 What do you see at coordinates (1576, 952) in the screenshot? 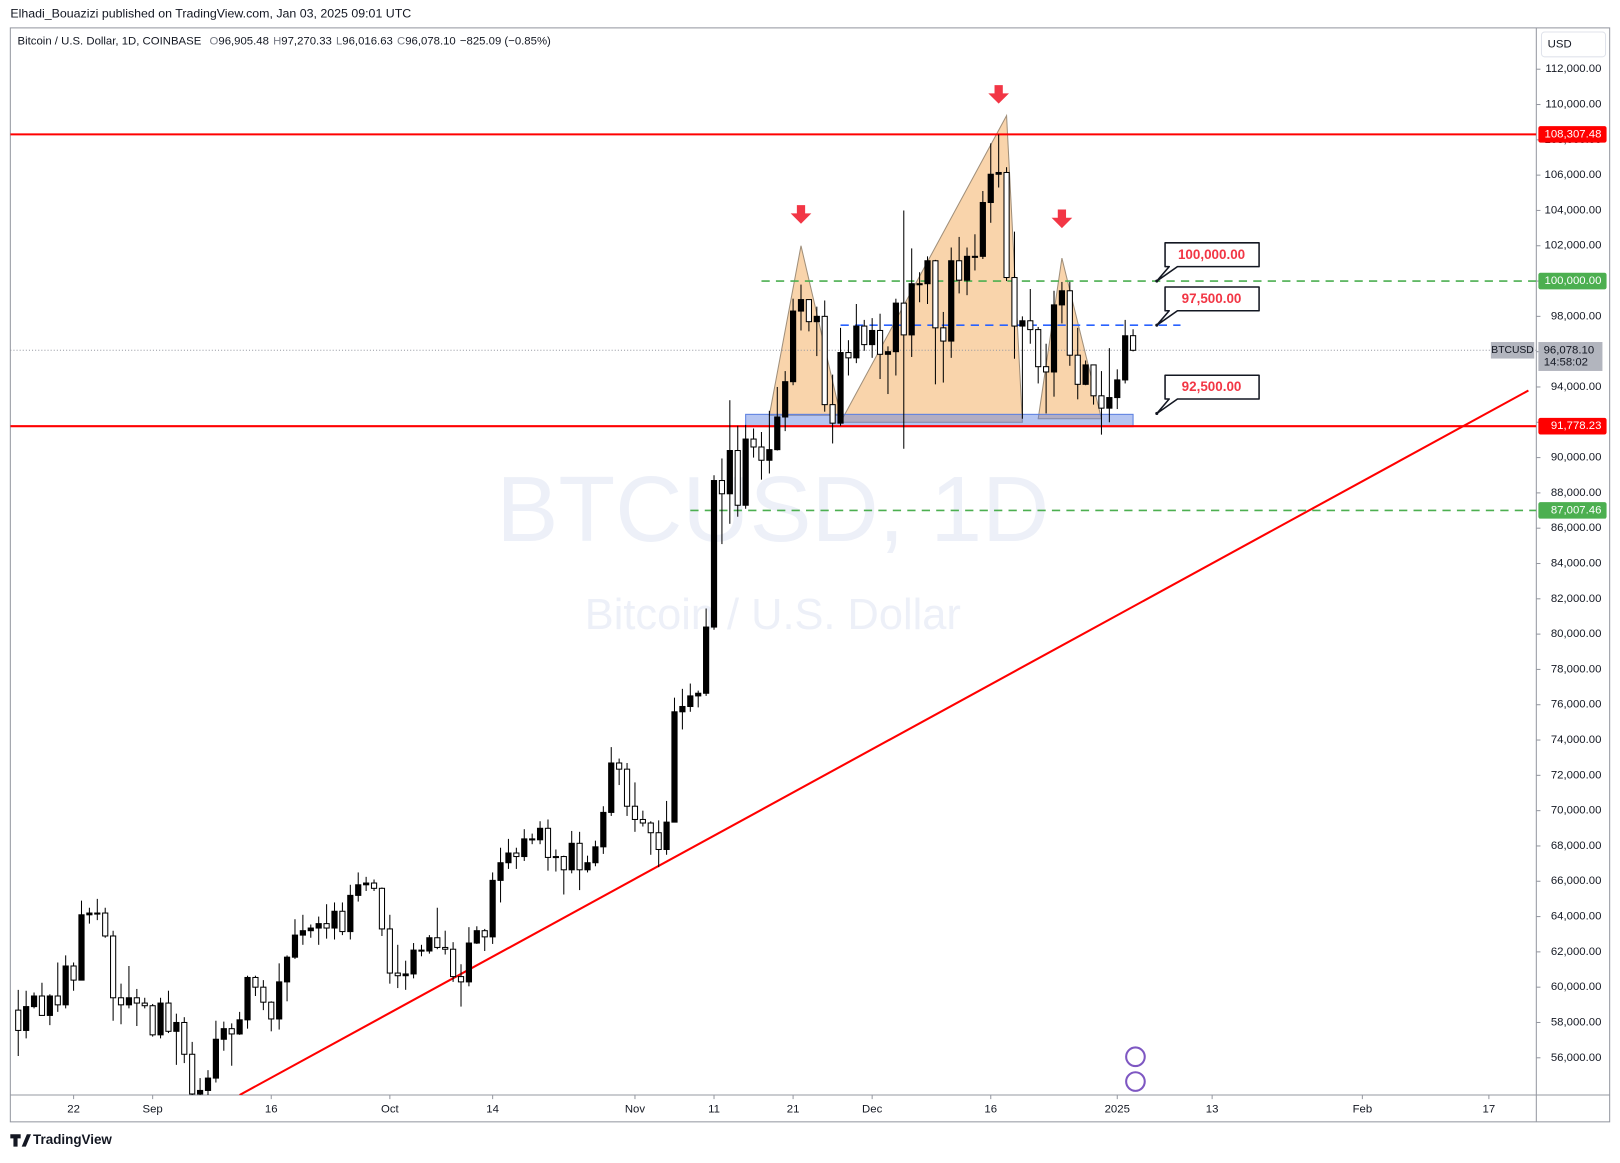
I see `y-tick-label: 62,000.00` at bounding box center [1576, 952].